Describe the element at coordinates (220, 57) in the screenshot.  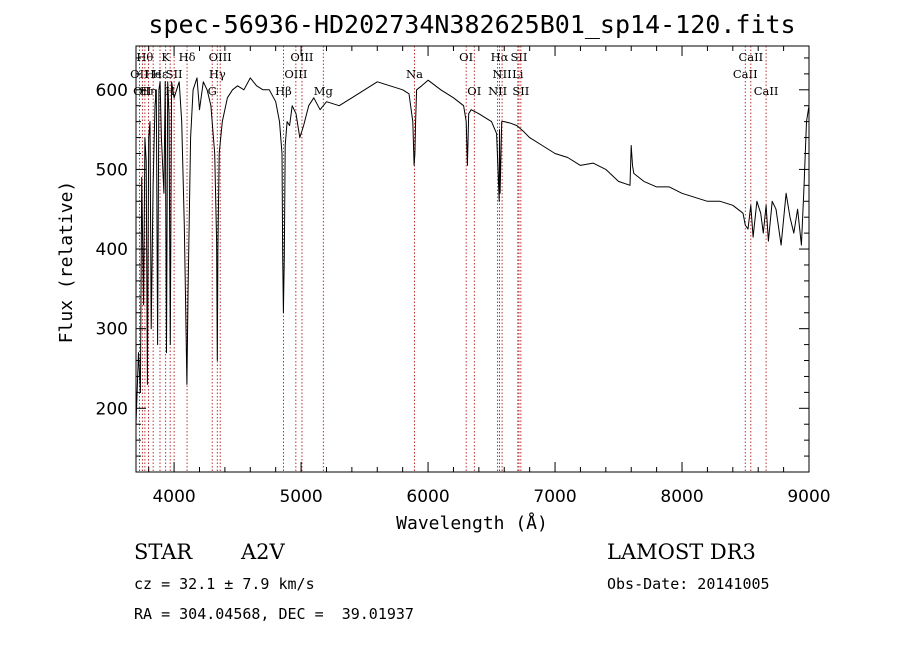
I see `marker-label-12: OIII` at that location.